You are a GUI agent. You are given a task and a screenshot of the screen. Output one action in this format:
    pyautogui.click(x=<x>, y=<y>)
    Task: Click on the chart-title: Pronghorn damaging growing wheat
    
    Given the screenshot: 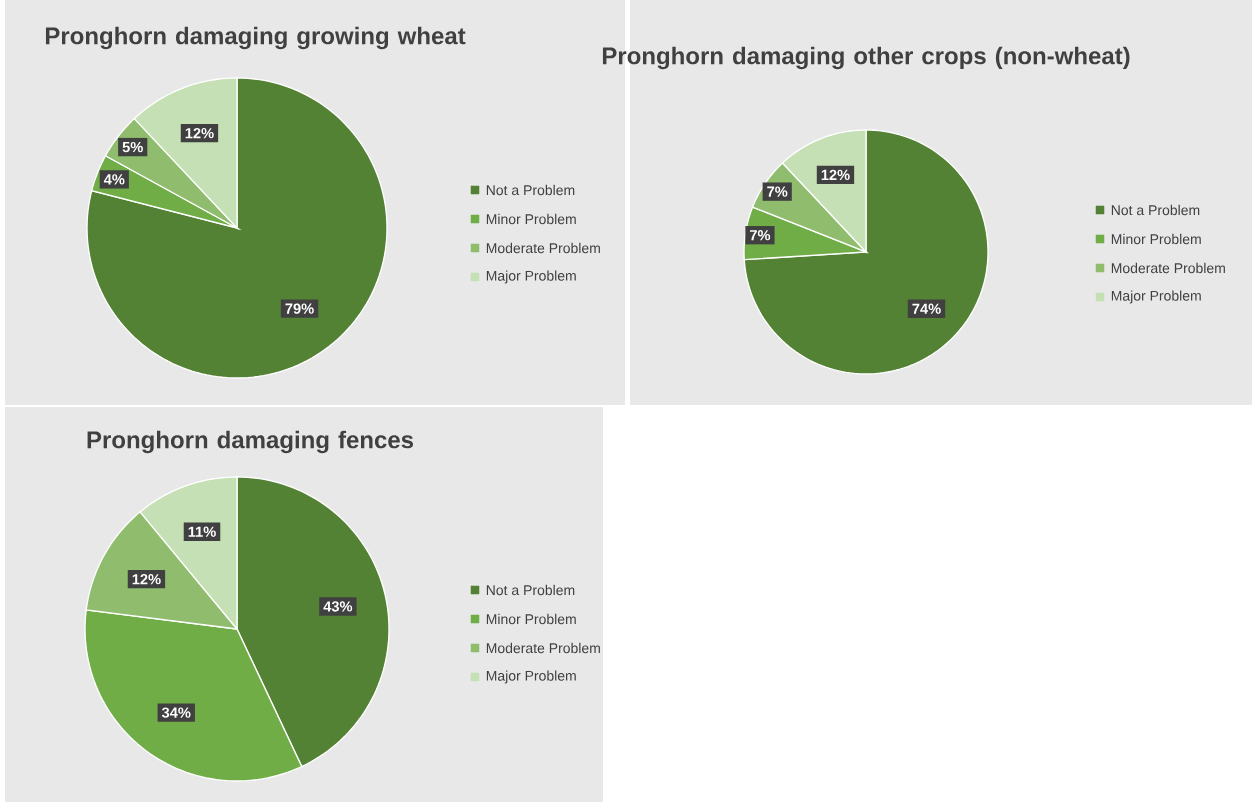 What is the action you would take?
    pyautogui.click(x=255, y=38)
    